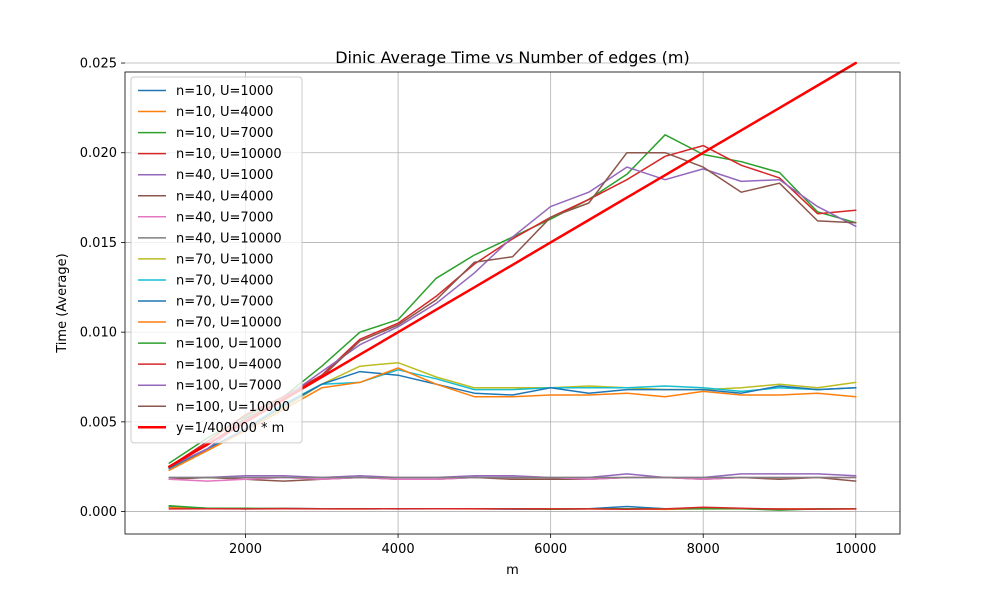 Image resolution: width=1000 pixels, height=600 pixels. What do you see at coordinates (229, 238) in the screenshot?
I see `legend-entry: n=40, U=10000` at bounding box center [229, 238].